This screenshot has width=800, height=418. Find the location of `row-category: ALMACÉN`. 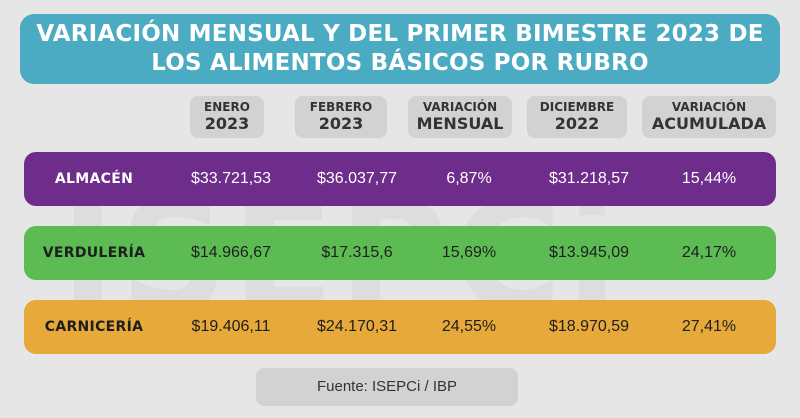

row-category: ALMACÉN is located at coordinates (94, 179).